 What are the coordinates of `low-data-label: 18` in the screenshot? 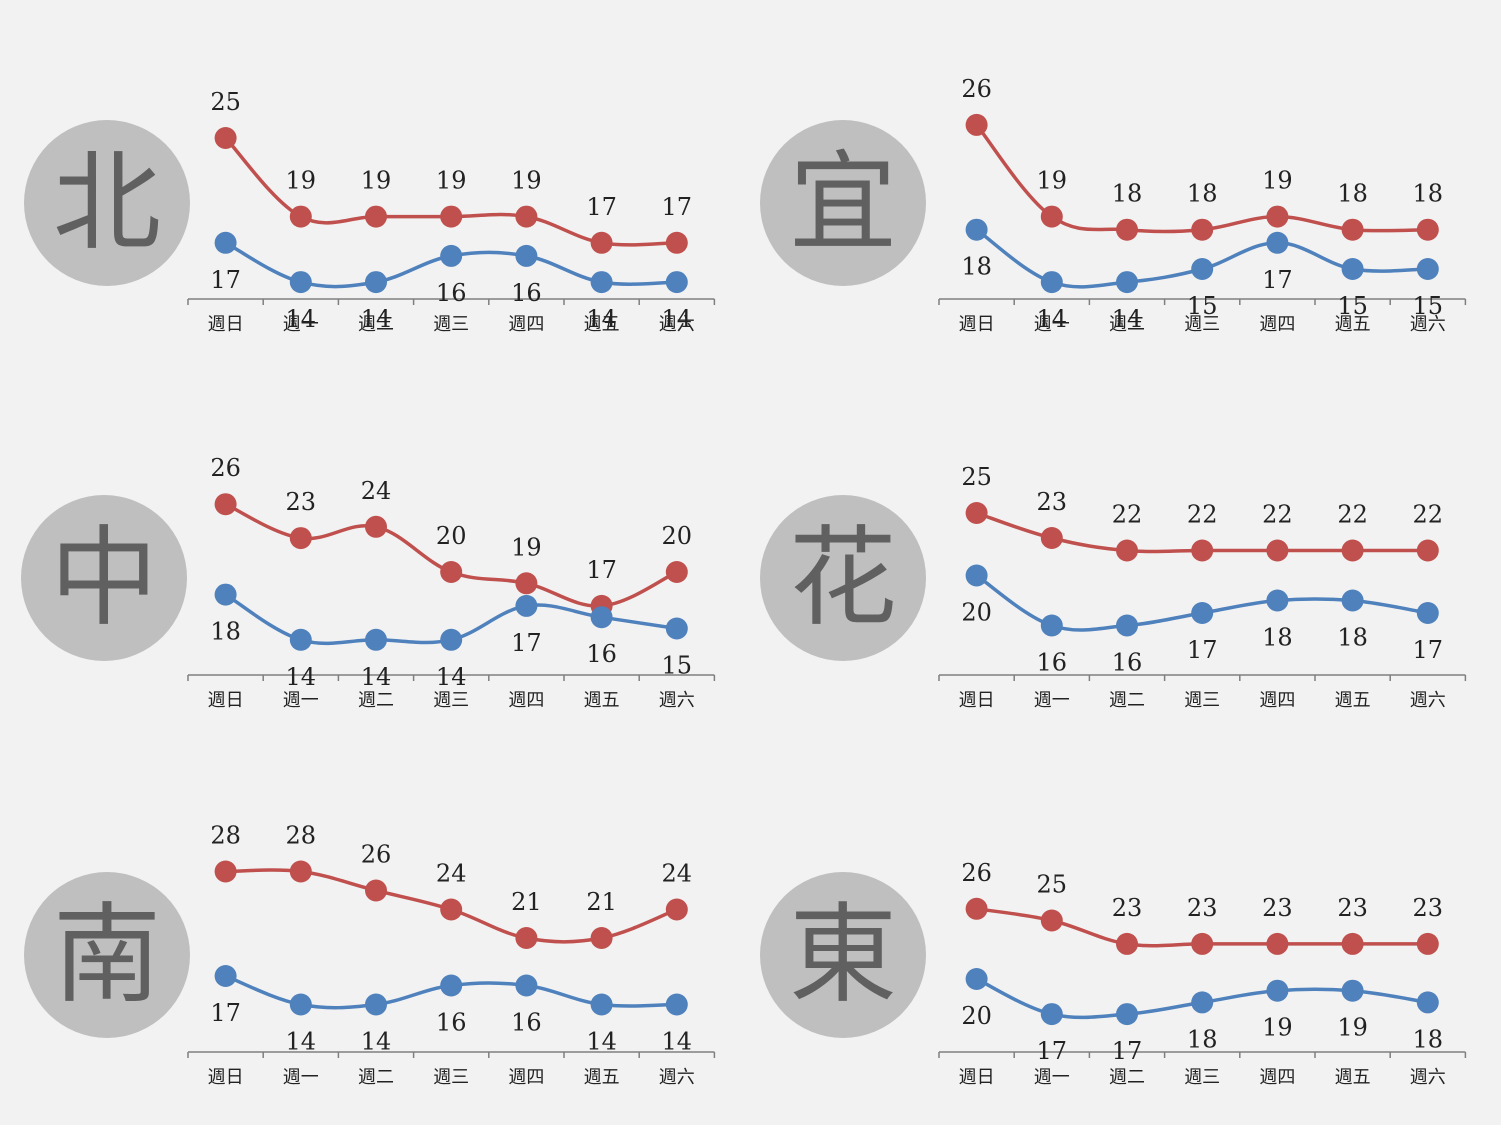 It's located at (1428, 1039).